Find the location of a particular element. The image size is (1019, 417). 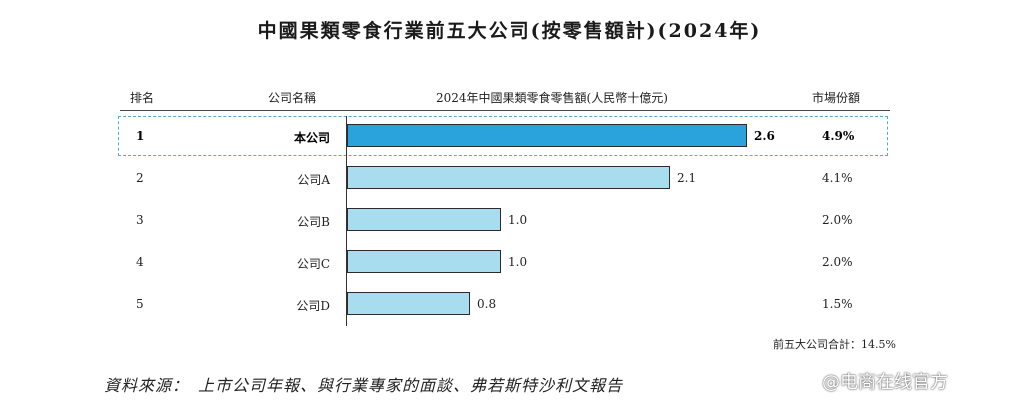

header-share: 市場份額 is located at coordinates (836, 98).